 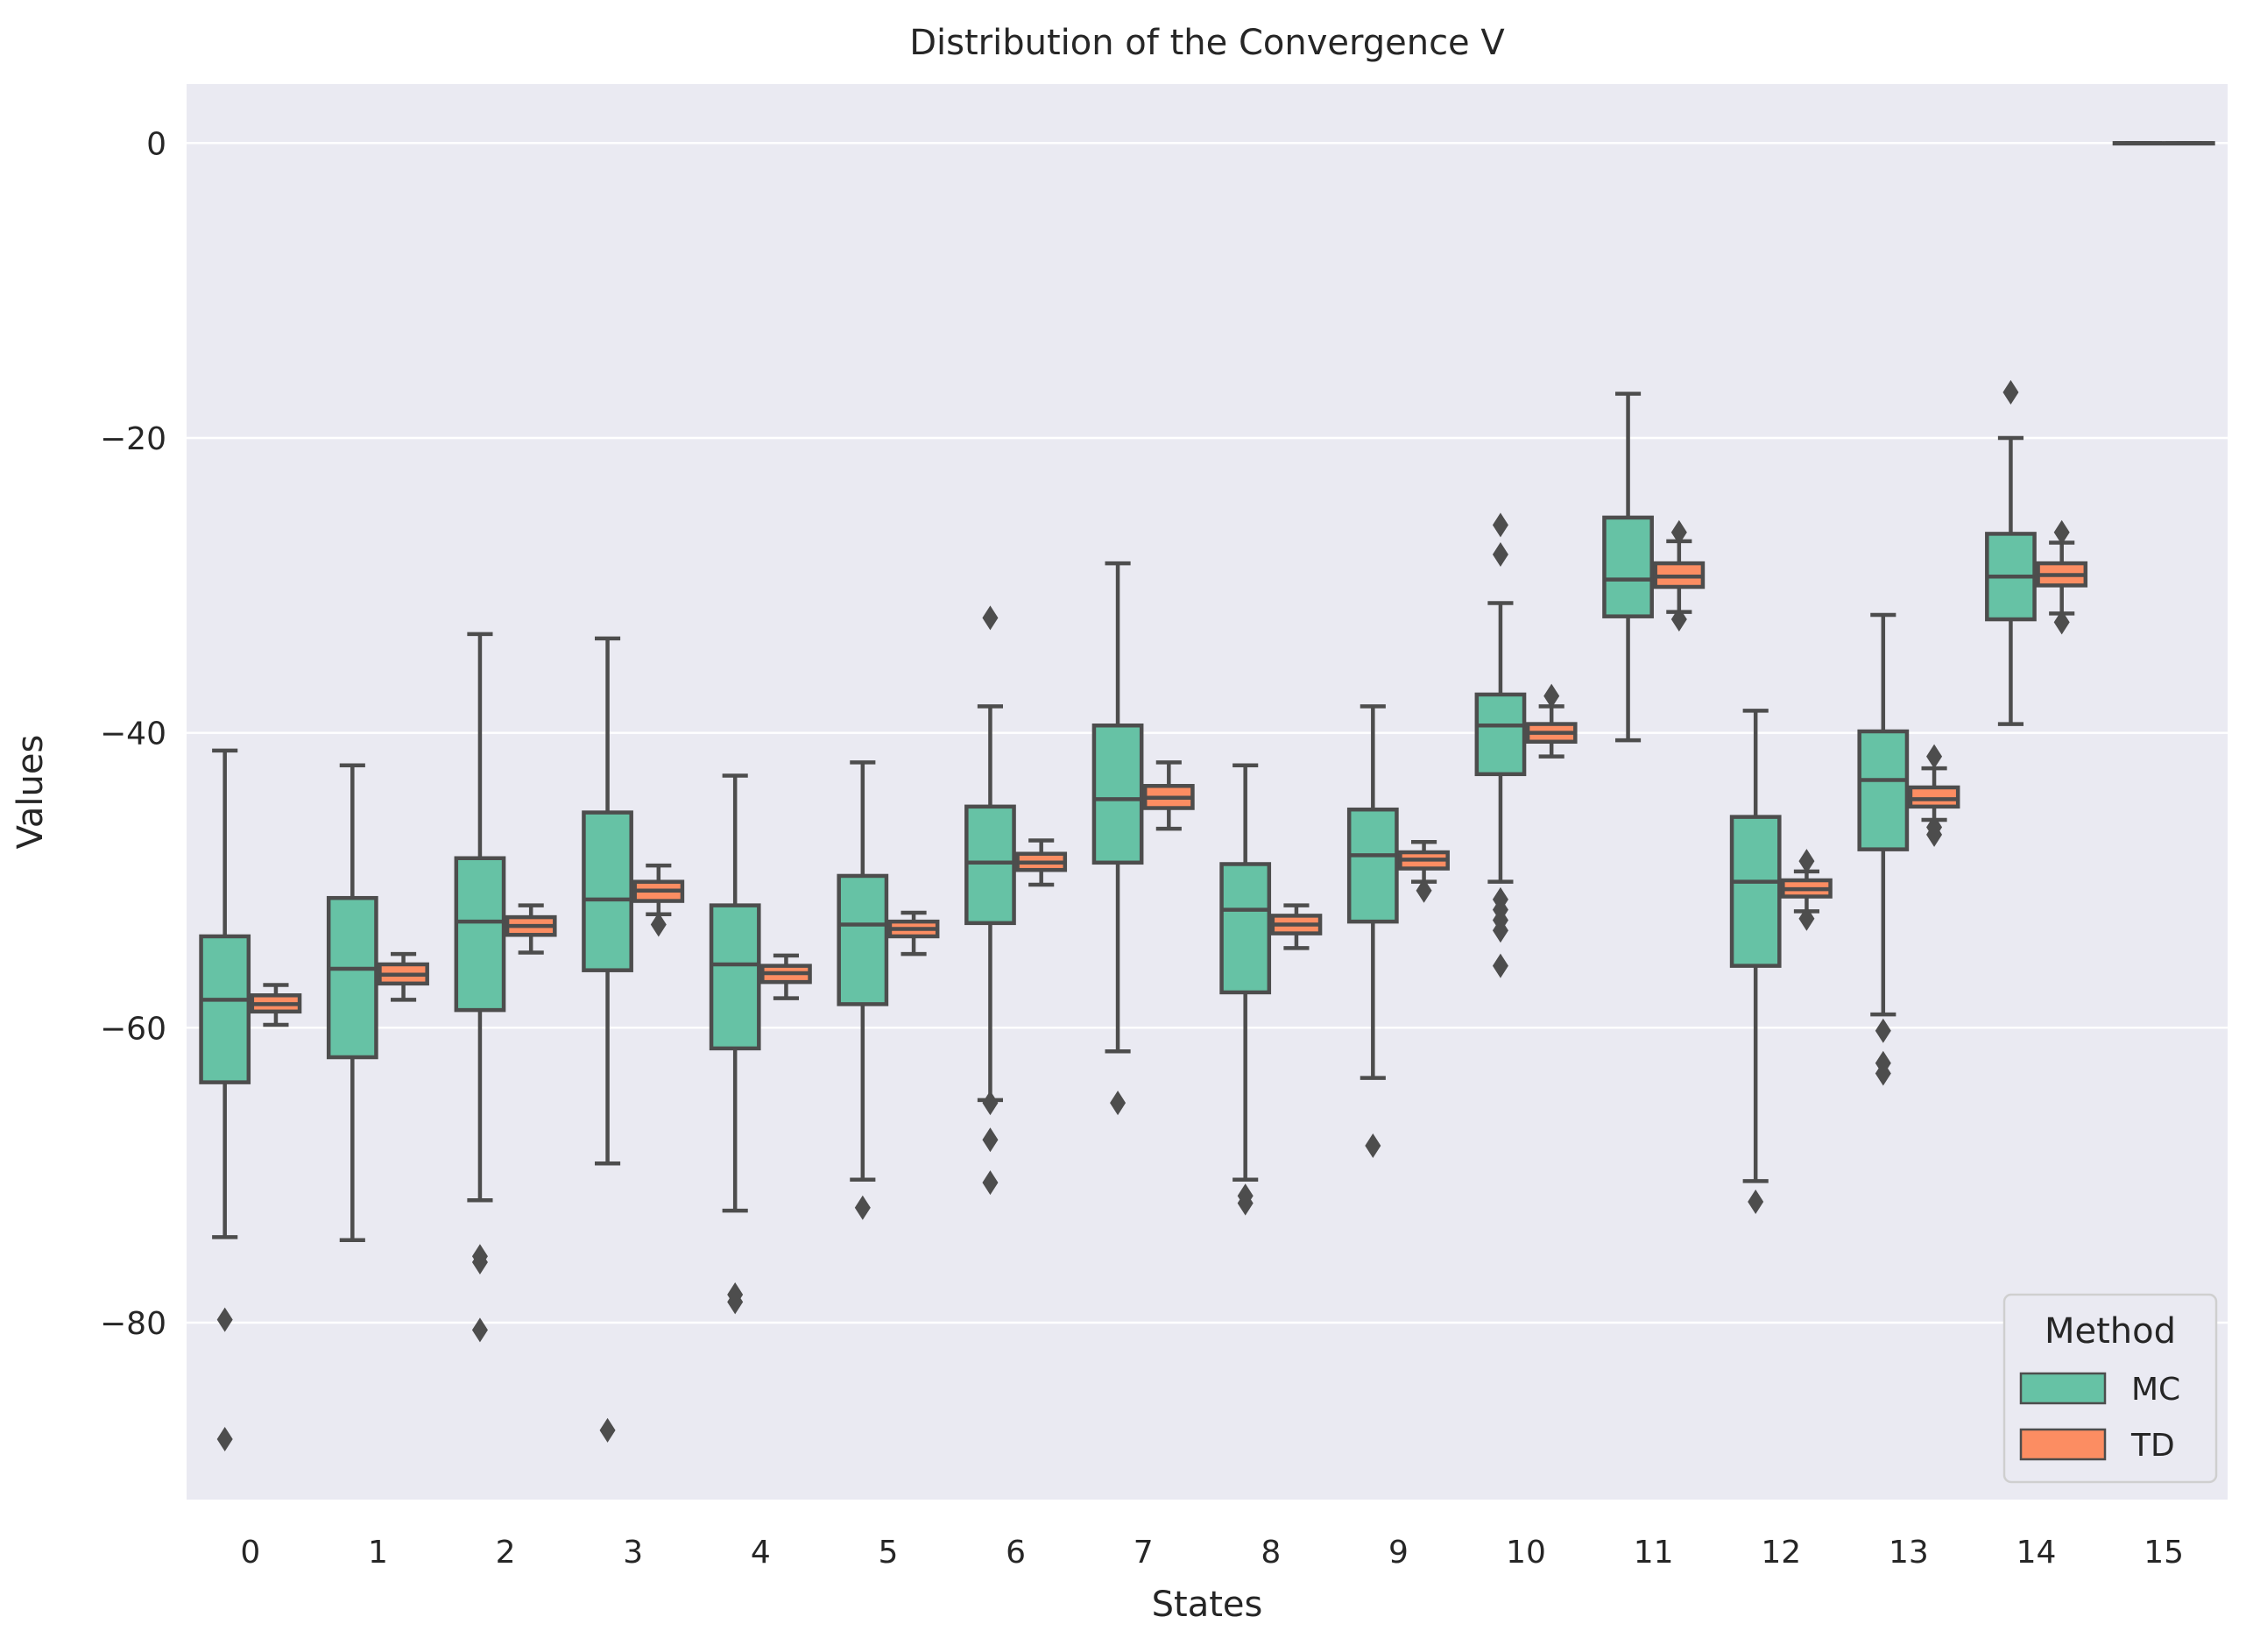 What do you see at coordinates (2036, 1553) in the screenshot?
I see `x-tick-label: 14` at bounding box center [2036, 1553].